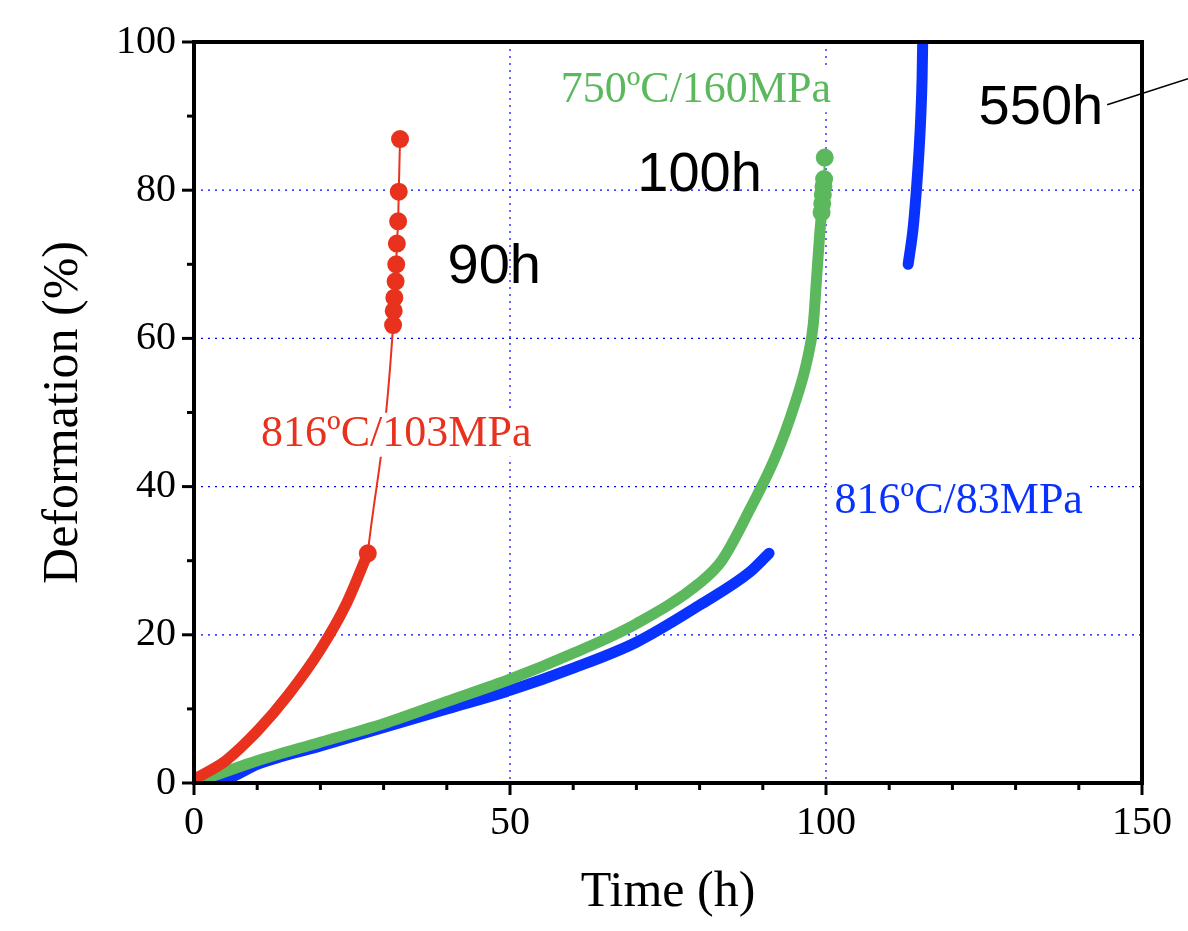 The image size is (1188, 931). Describe the element at coordinates (494, 263) in the screenshot. I see `annotation: 90h` at that location.